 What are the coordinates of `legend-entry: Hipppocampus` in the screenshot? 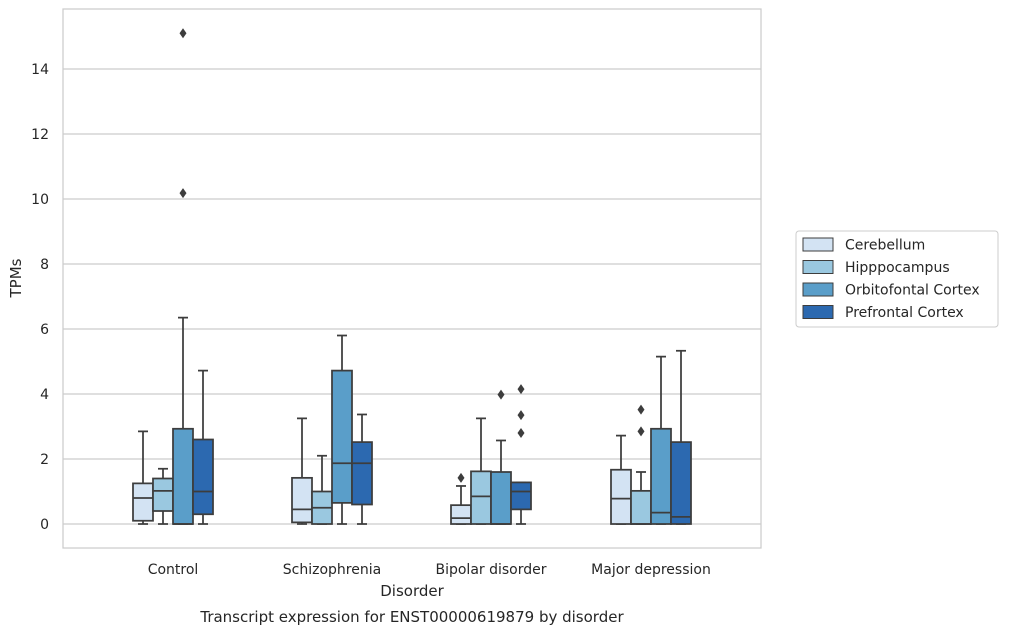 It's located at (897, 268).